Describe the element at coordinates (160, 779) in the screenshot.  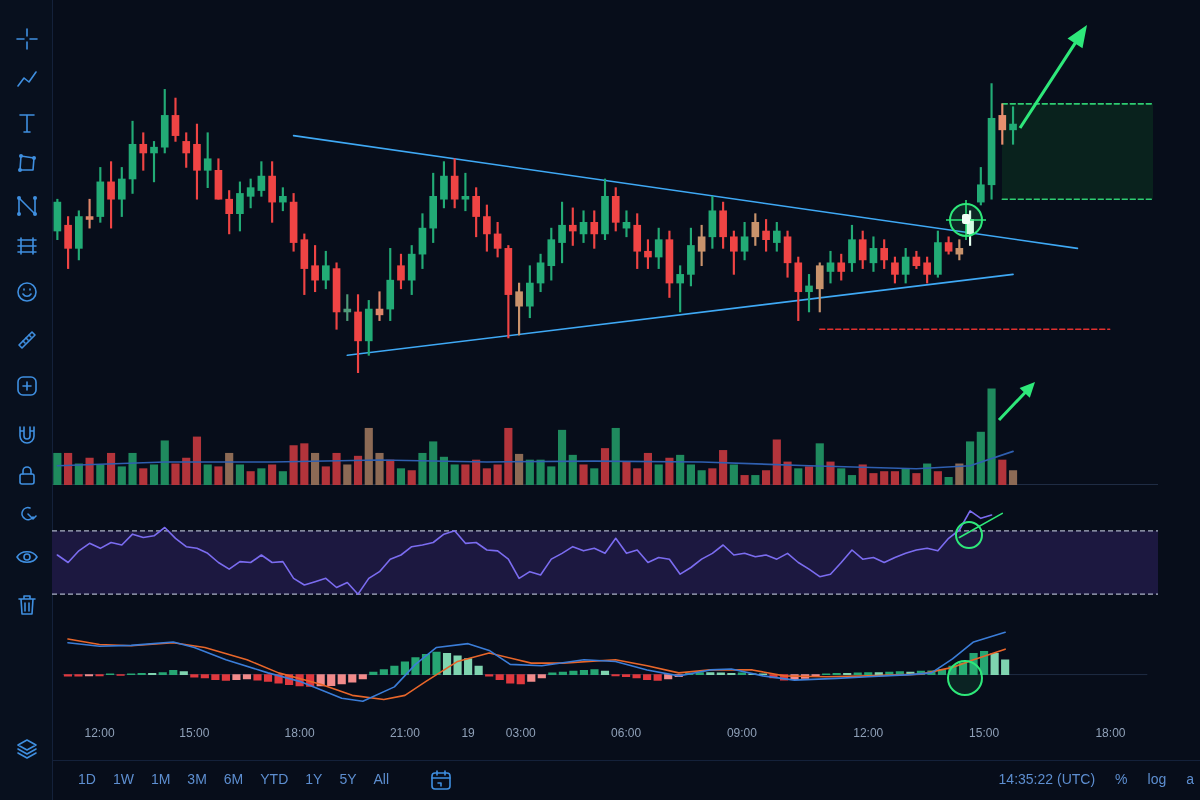
I see `text: 1M` at that location.